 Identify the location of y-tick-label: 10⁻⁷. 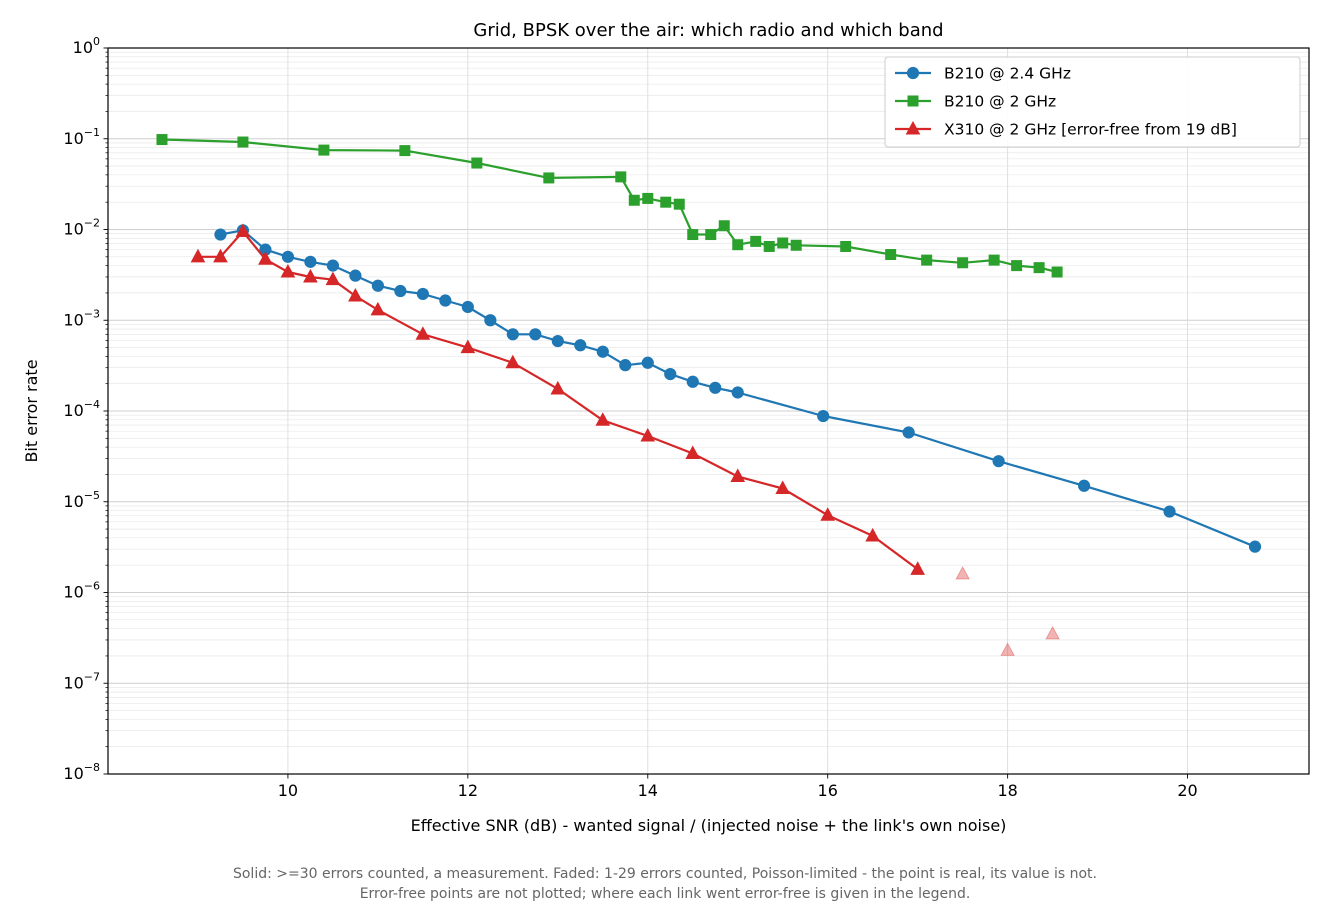
(81, 681).